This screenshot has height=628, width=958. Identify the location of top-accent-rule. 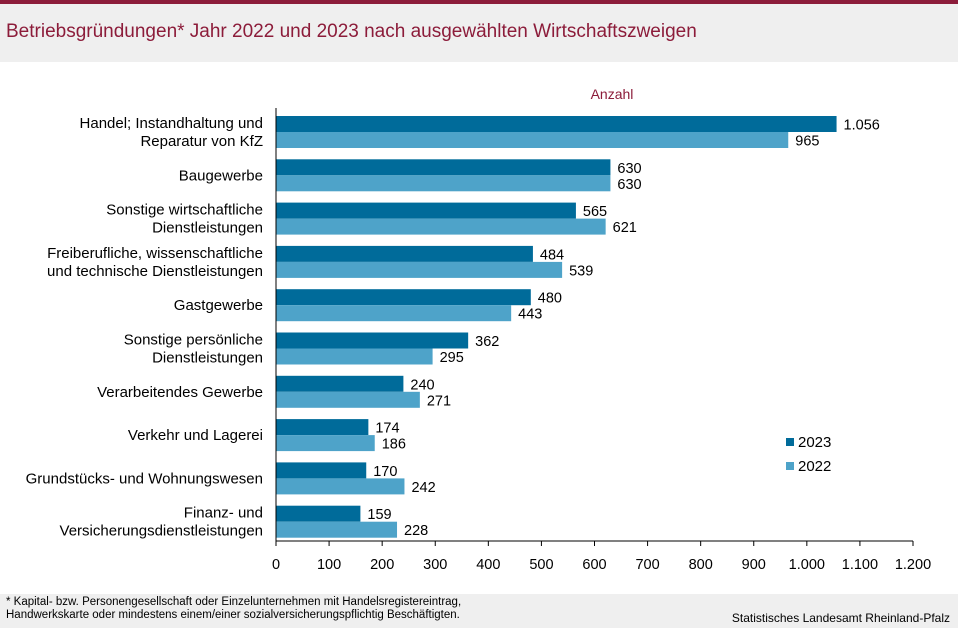
(479, 2).